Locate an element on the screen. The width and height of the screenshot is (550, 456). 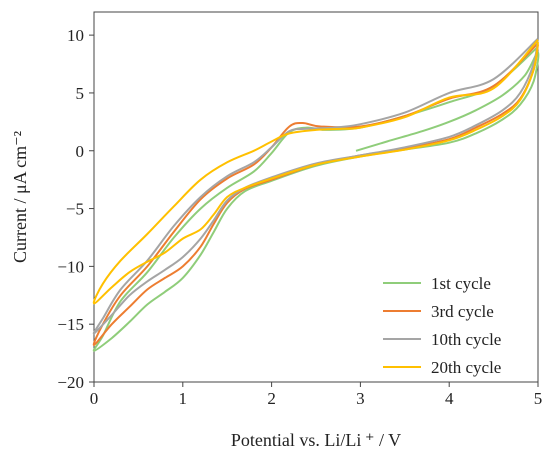
x-tick-label: 4 is located at coordinates (449, 398).